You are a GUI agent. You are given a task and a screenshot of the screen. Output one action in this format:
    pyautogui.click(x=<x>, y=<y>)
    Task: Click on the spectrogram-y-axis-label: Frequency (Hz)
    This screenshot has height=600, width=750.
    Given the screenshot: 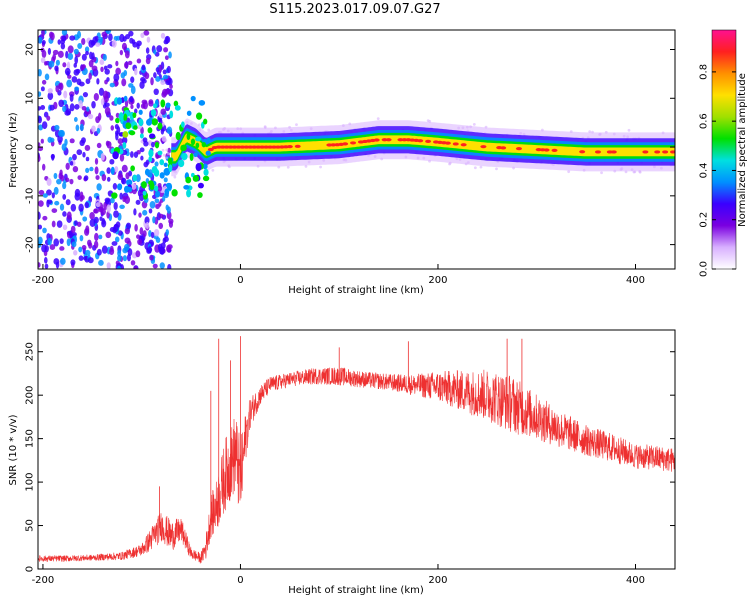 What is the action you would take?
    pyautogui.click(x=13, y=150)
    